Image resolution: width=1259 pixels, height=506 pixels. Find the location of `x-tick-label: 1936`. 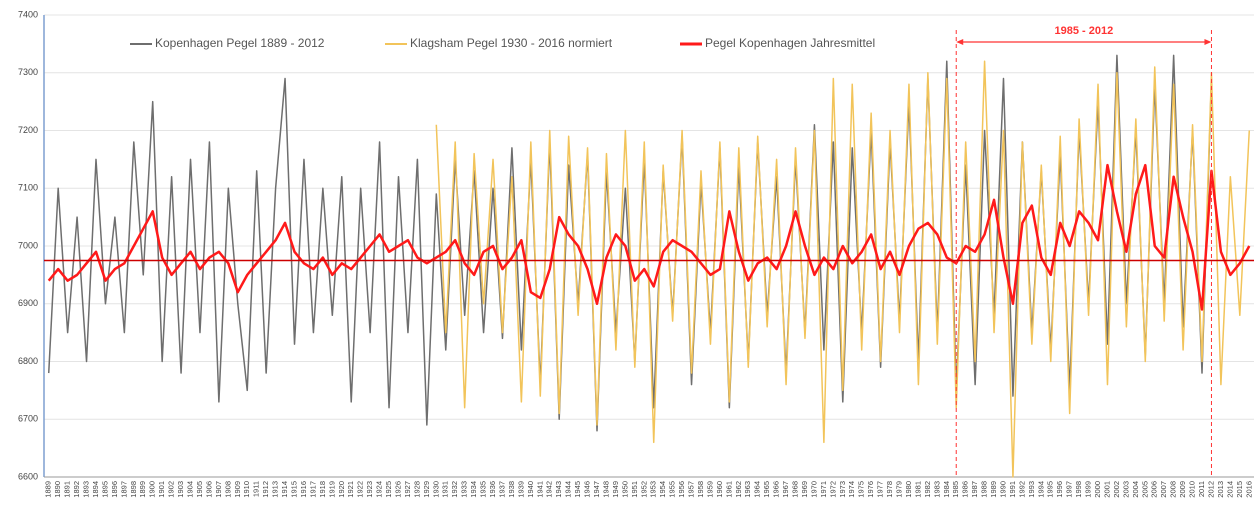

x-tick-label: 1936 is located at coordinates (492, 489).